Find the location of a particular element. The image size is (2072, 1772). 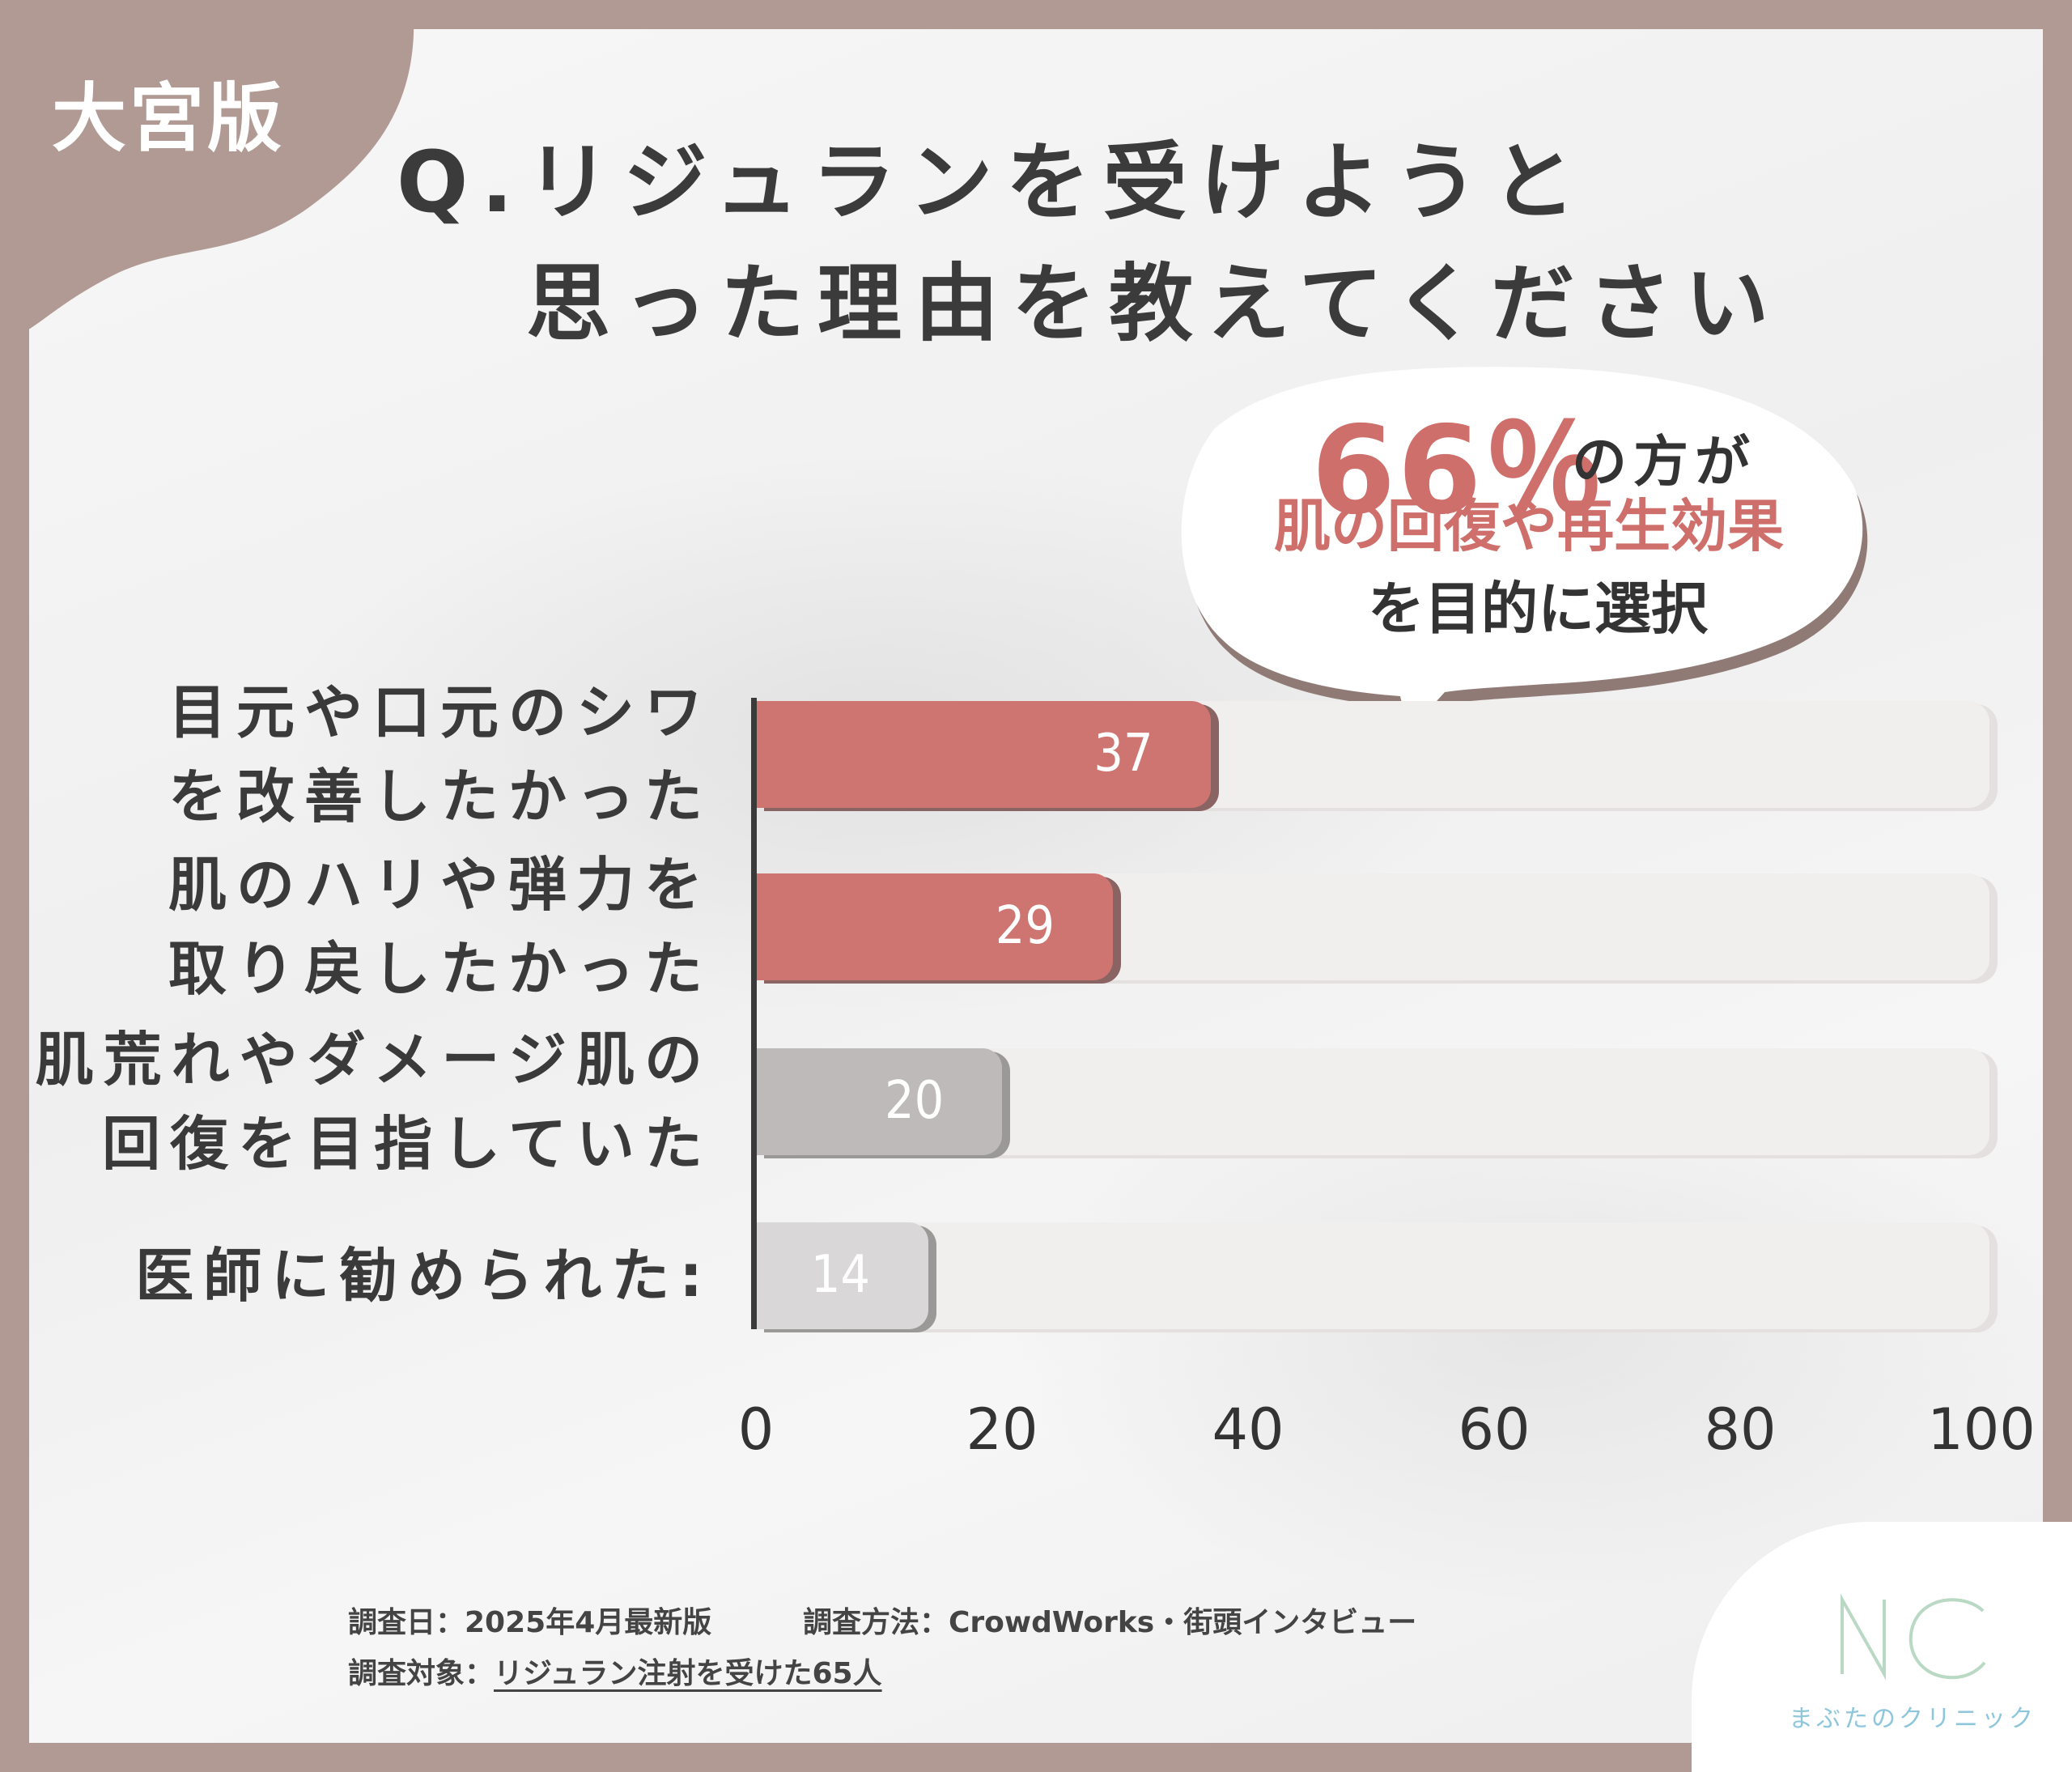

chart-title-line2: 思った理由を教えてください is located at coordinates (1154, 303).